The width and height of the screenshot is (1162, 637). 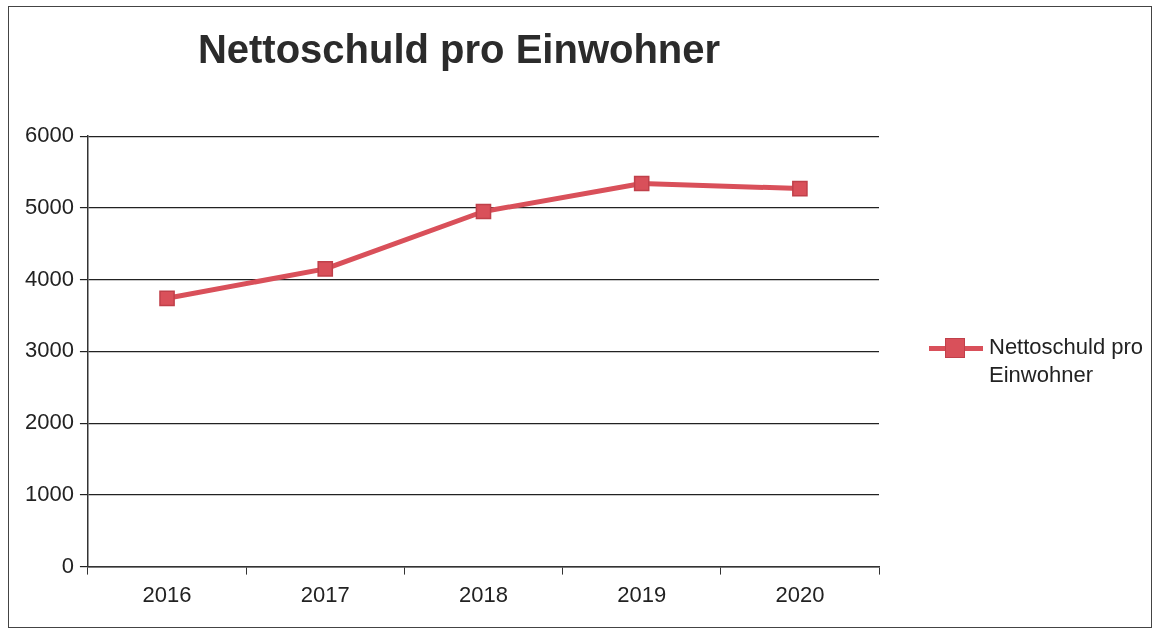 I want to click on y-tick-label: 2000, so click(x=49, y=422).